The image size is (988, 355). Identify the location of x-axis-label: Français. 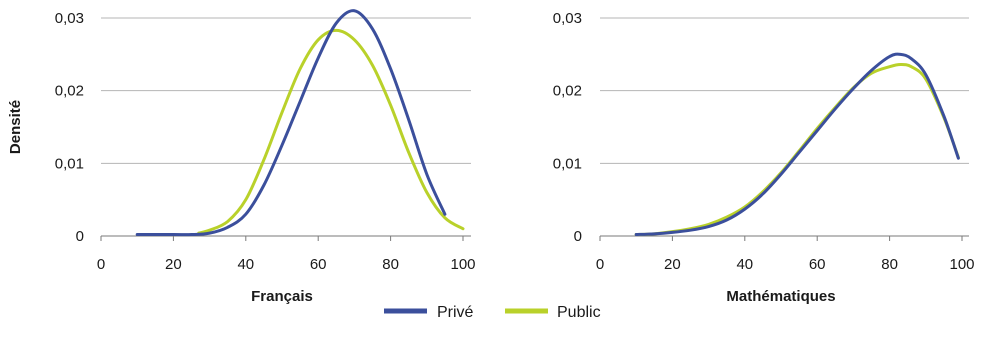
(282, 296).